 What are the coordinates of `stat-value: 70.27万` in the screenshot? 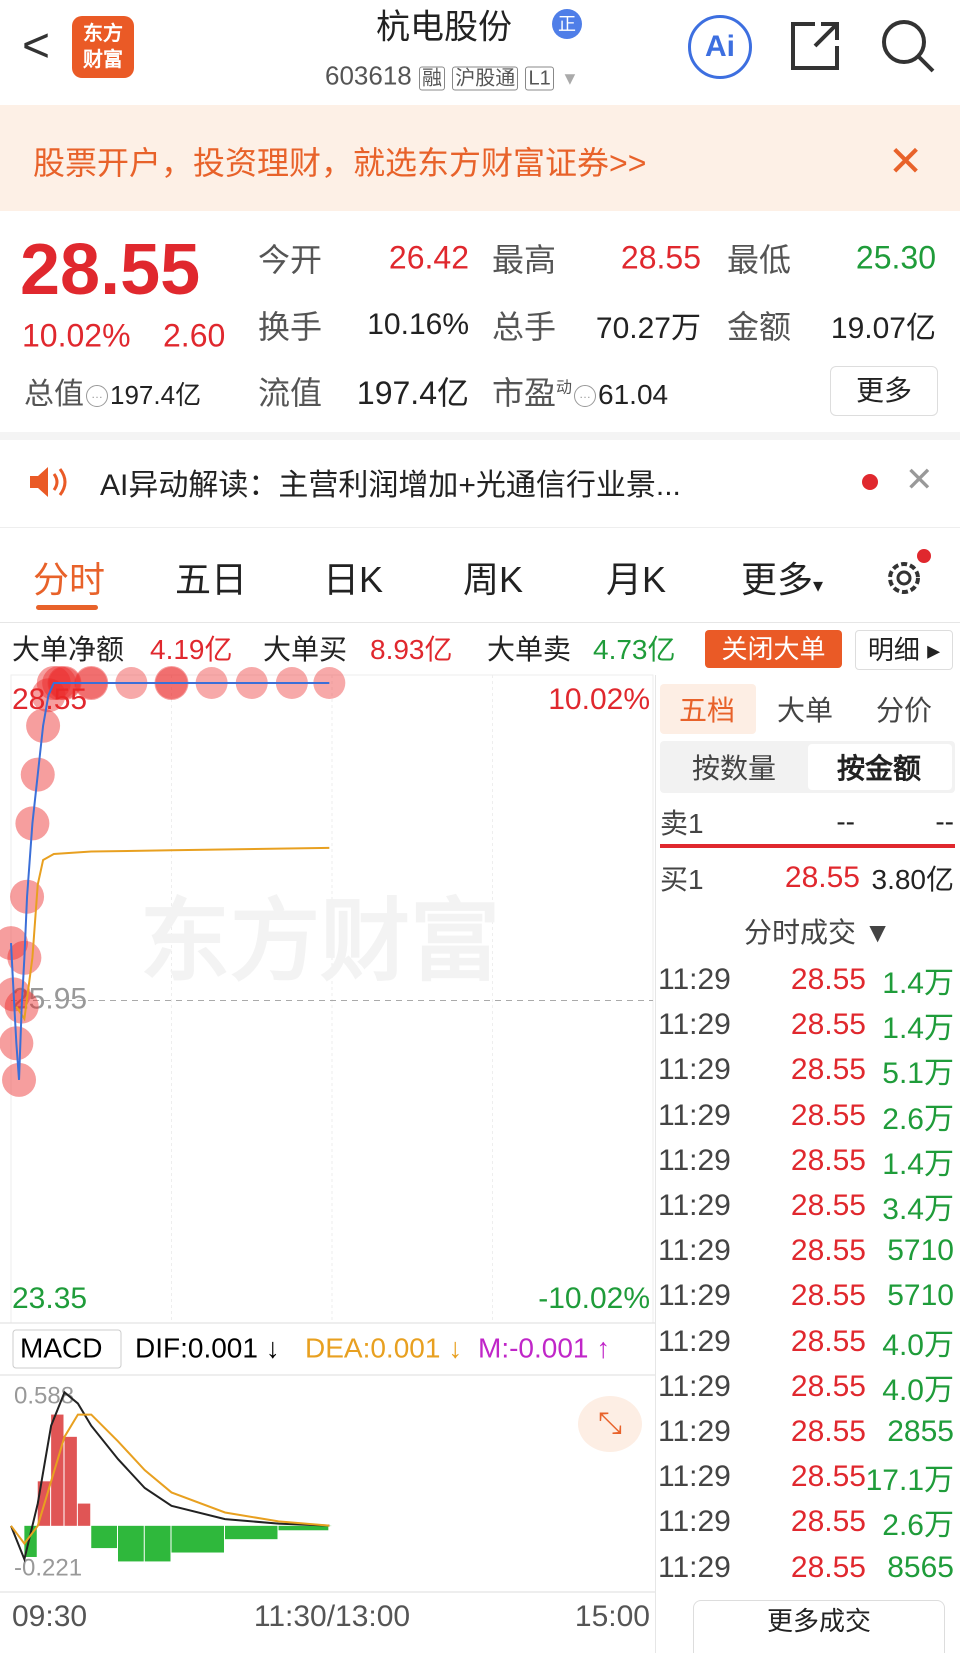 It's located at (648, 328).